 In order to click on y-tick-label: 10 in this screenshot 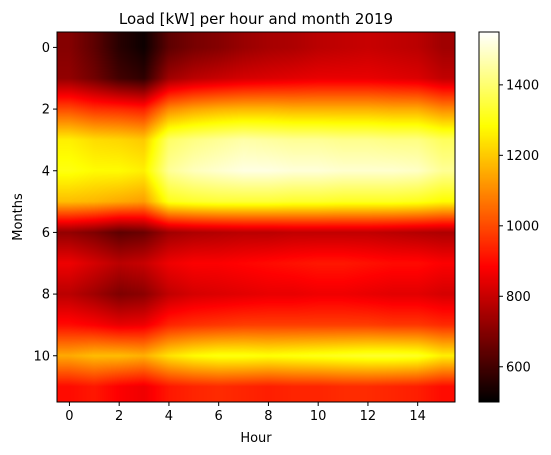, I will do `click(41, 356)`.